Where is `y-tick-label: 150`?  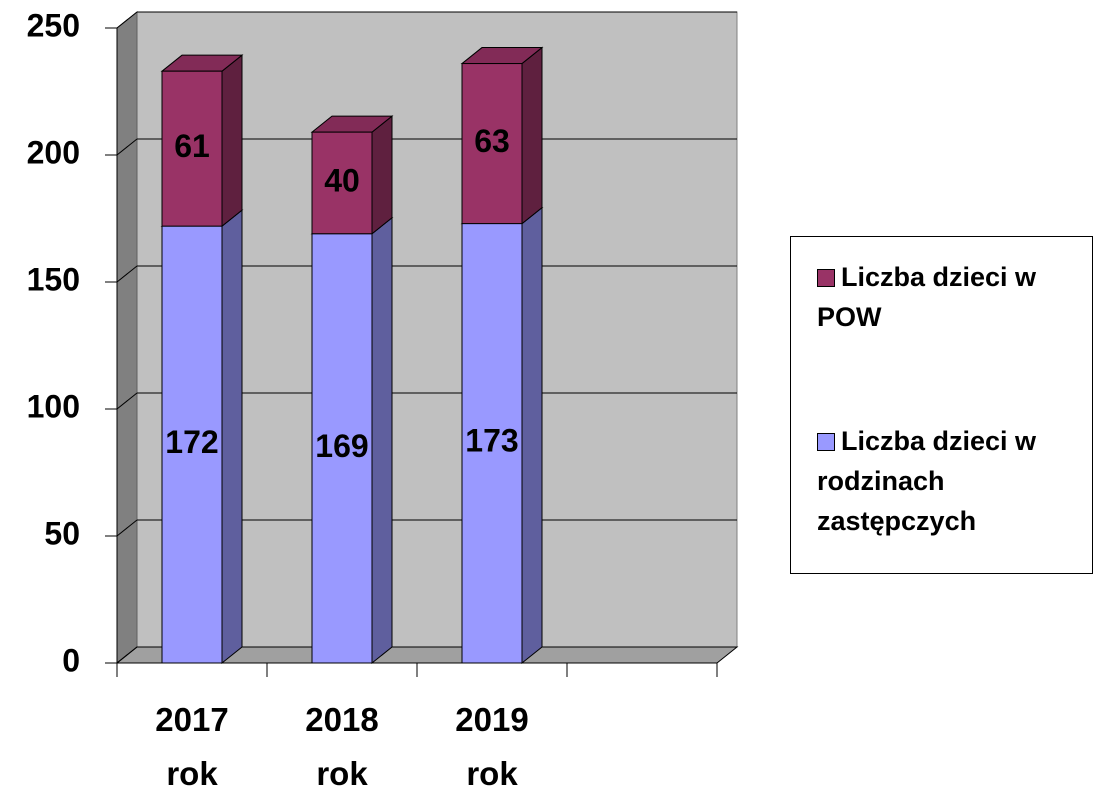
y-tick-label: 150 is located at coordinates (53, 279).